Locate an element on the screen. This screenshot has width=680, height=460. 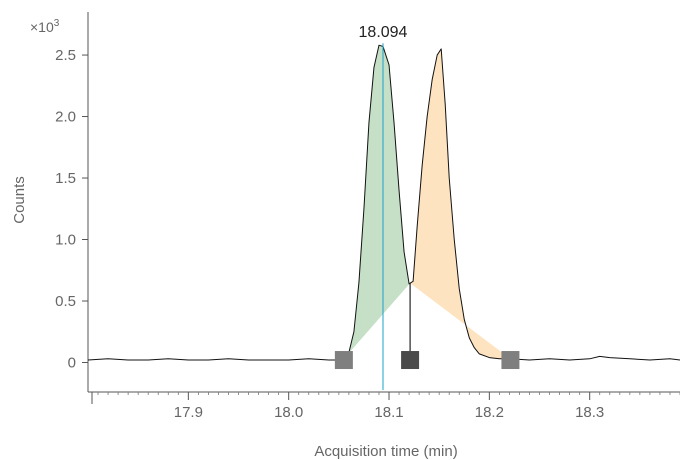
y-tick-label: 0 is located at coordinates (72, 362).